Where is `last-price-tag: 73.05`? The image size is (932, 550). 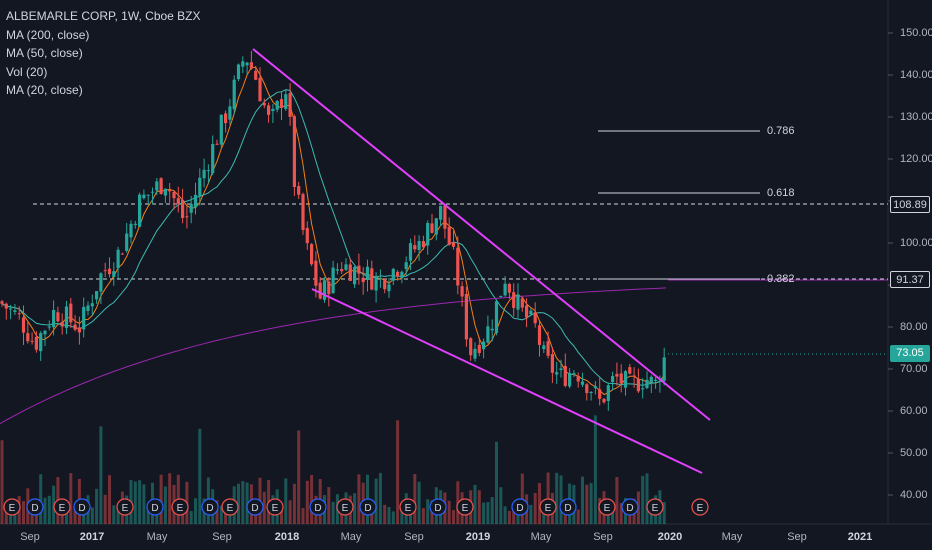
last-price-tag: 73.05 is located at coordinates (910, 353).